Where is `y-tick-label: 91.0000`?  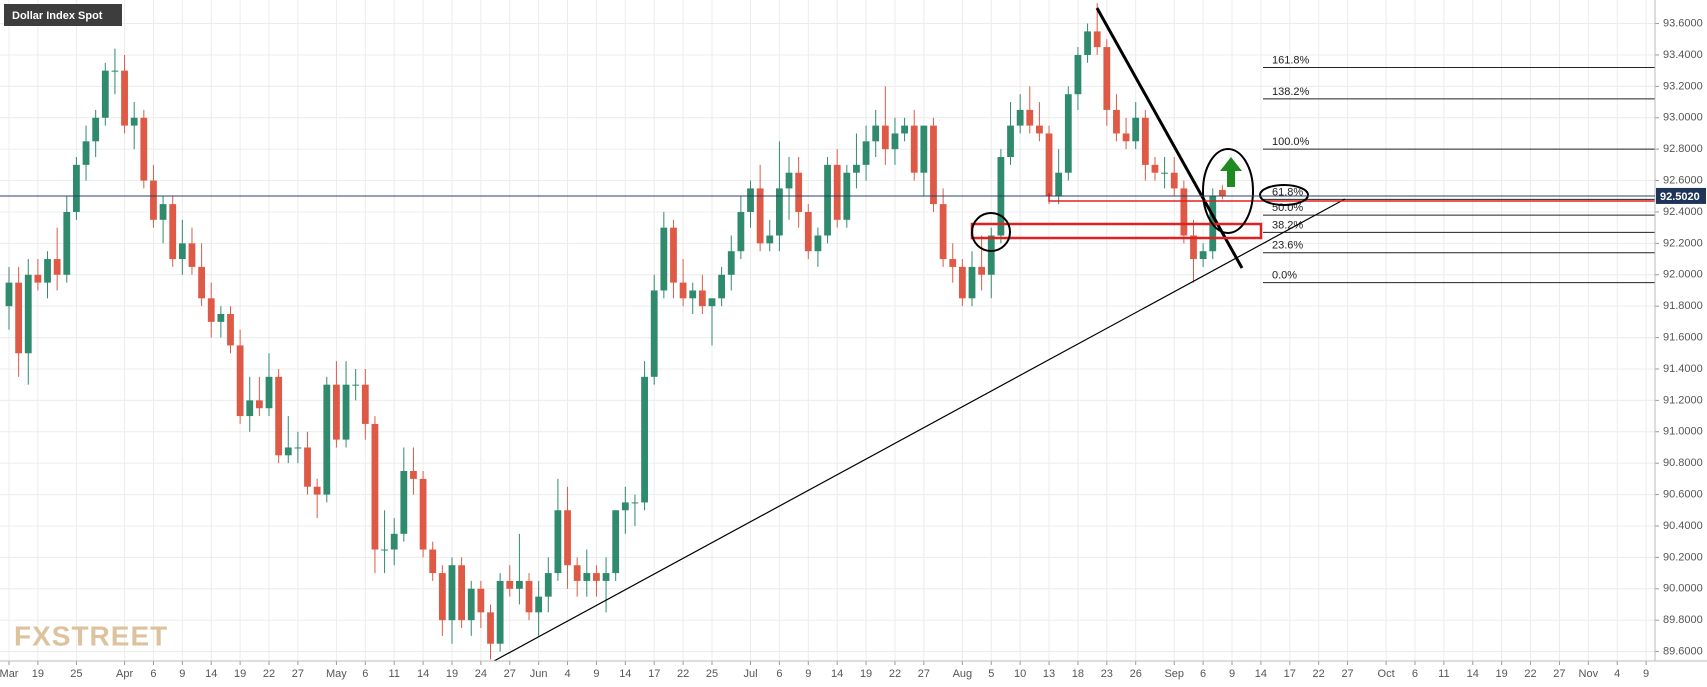 y-tick-label: 91.0000 is located at coordinates (1683, 432).